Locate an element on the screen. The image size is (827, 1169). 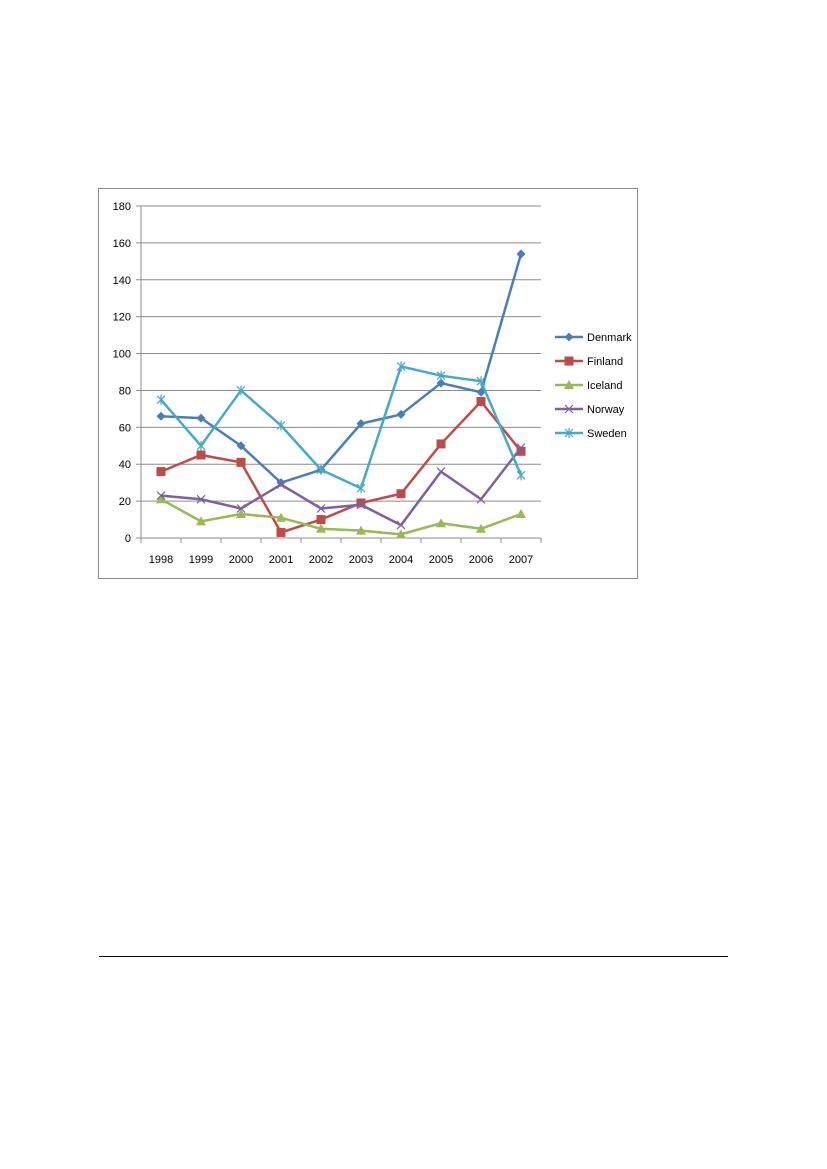
legend-item-finland: Finland is located at coordinates (589, 362).